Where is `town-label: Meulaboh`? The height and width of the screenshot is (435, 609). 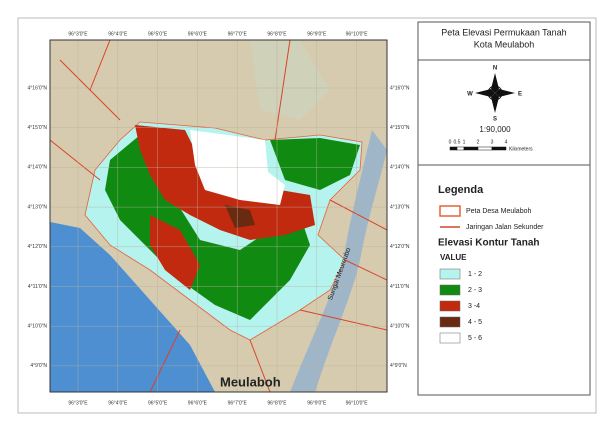 town-label: Meulaboh is located at coordinates (250, 381).